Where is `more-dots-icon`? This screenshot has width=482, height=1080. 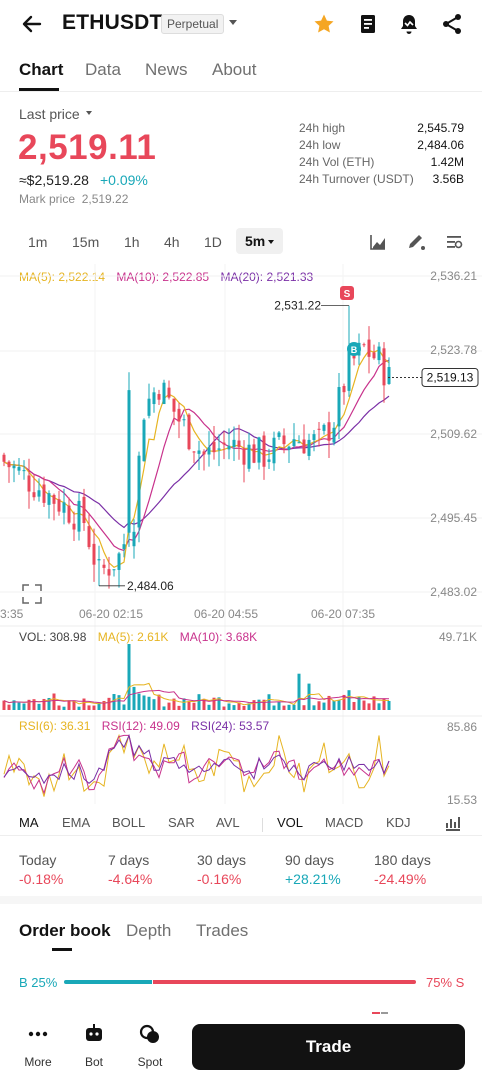
more-dots-icon is located at coordinates (38, 1034).